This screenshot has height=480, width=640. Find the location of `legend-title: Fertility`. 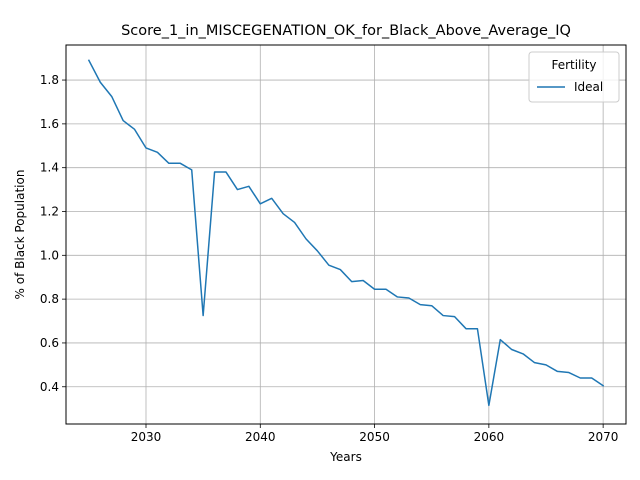

legend-title: Fertility is located at coordinates (573, 65).